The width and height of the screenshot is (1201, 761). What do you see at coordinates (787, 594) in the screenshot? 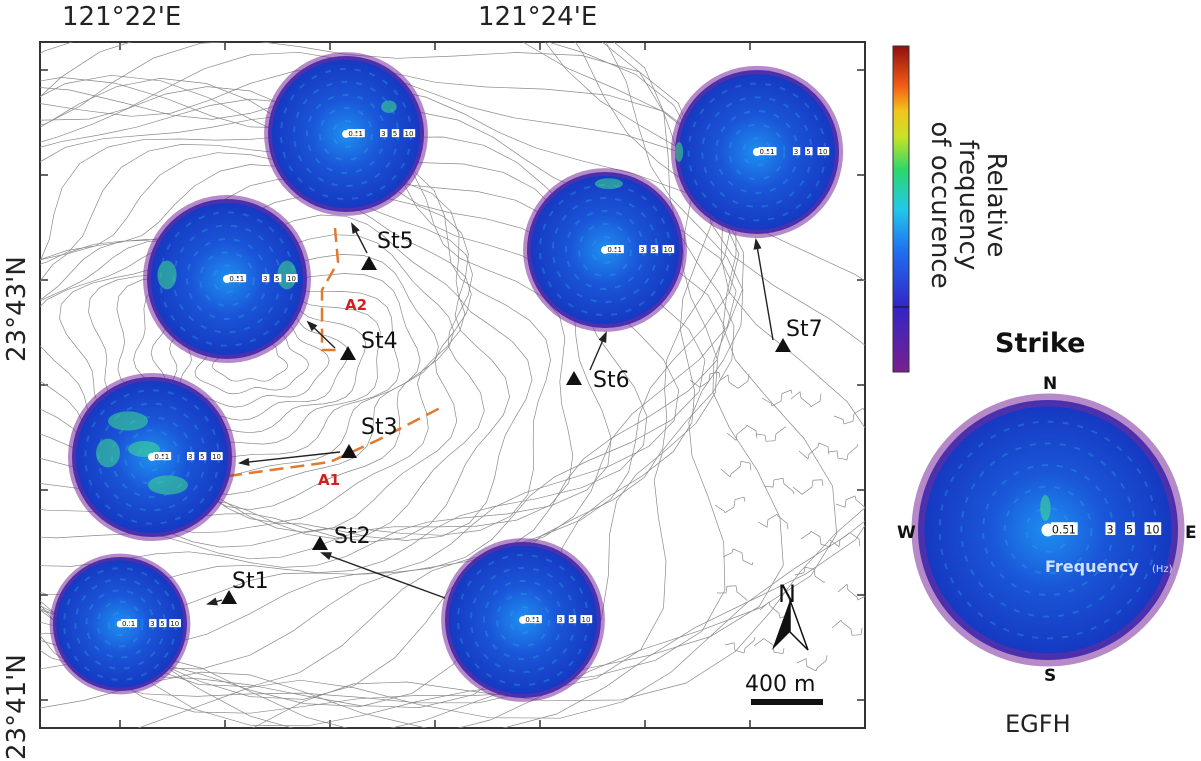
I see `north-arrow-label: N` at bounding box center [787, 594].